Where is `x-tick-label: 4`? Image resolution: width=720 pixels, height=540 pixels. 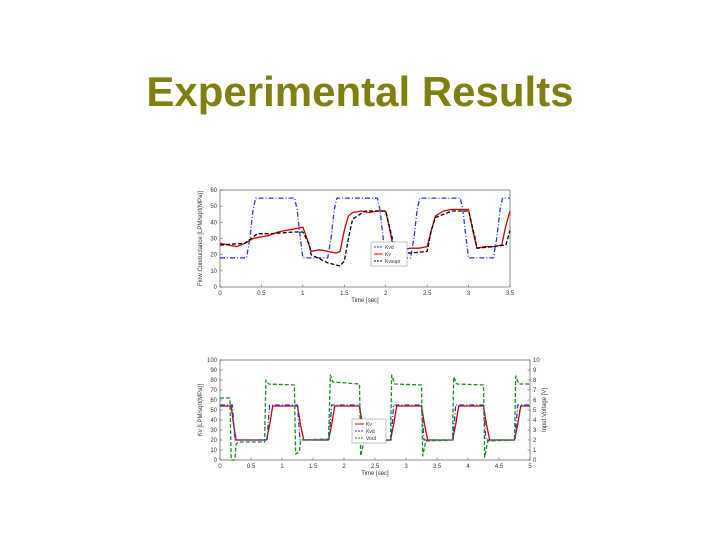 x-tick-label: 4 is located at coordinates (468, 467).